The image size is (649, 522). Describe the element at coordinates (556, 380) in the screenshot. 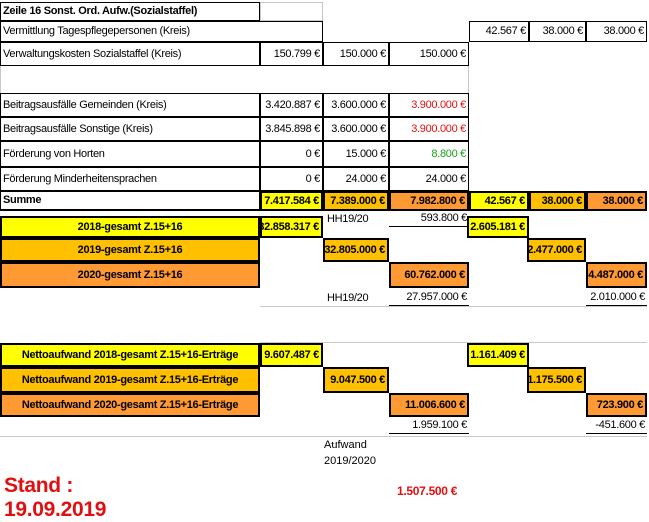

I see `netto-2019-extra: 1.175.500 €` at that location.